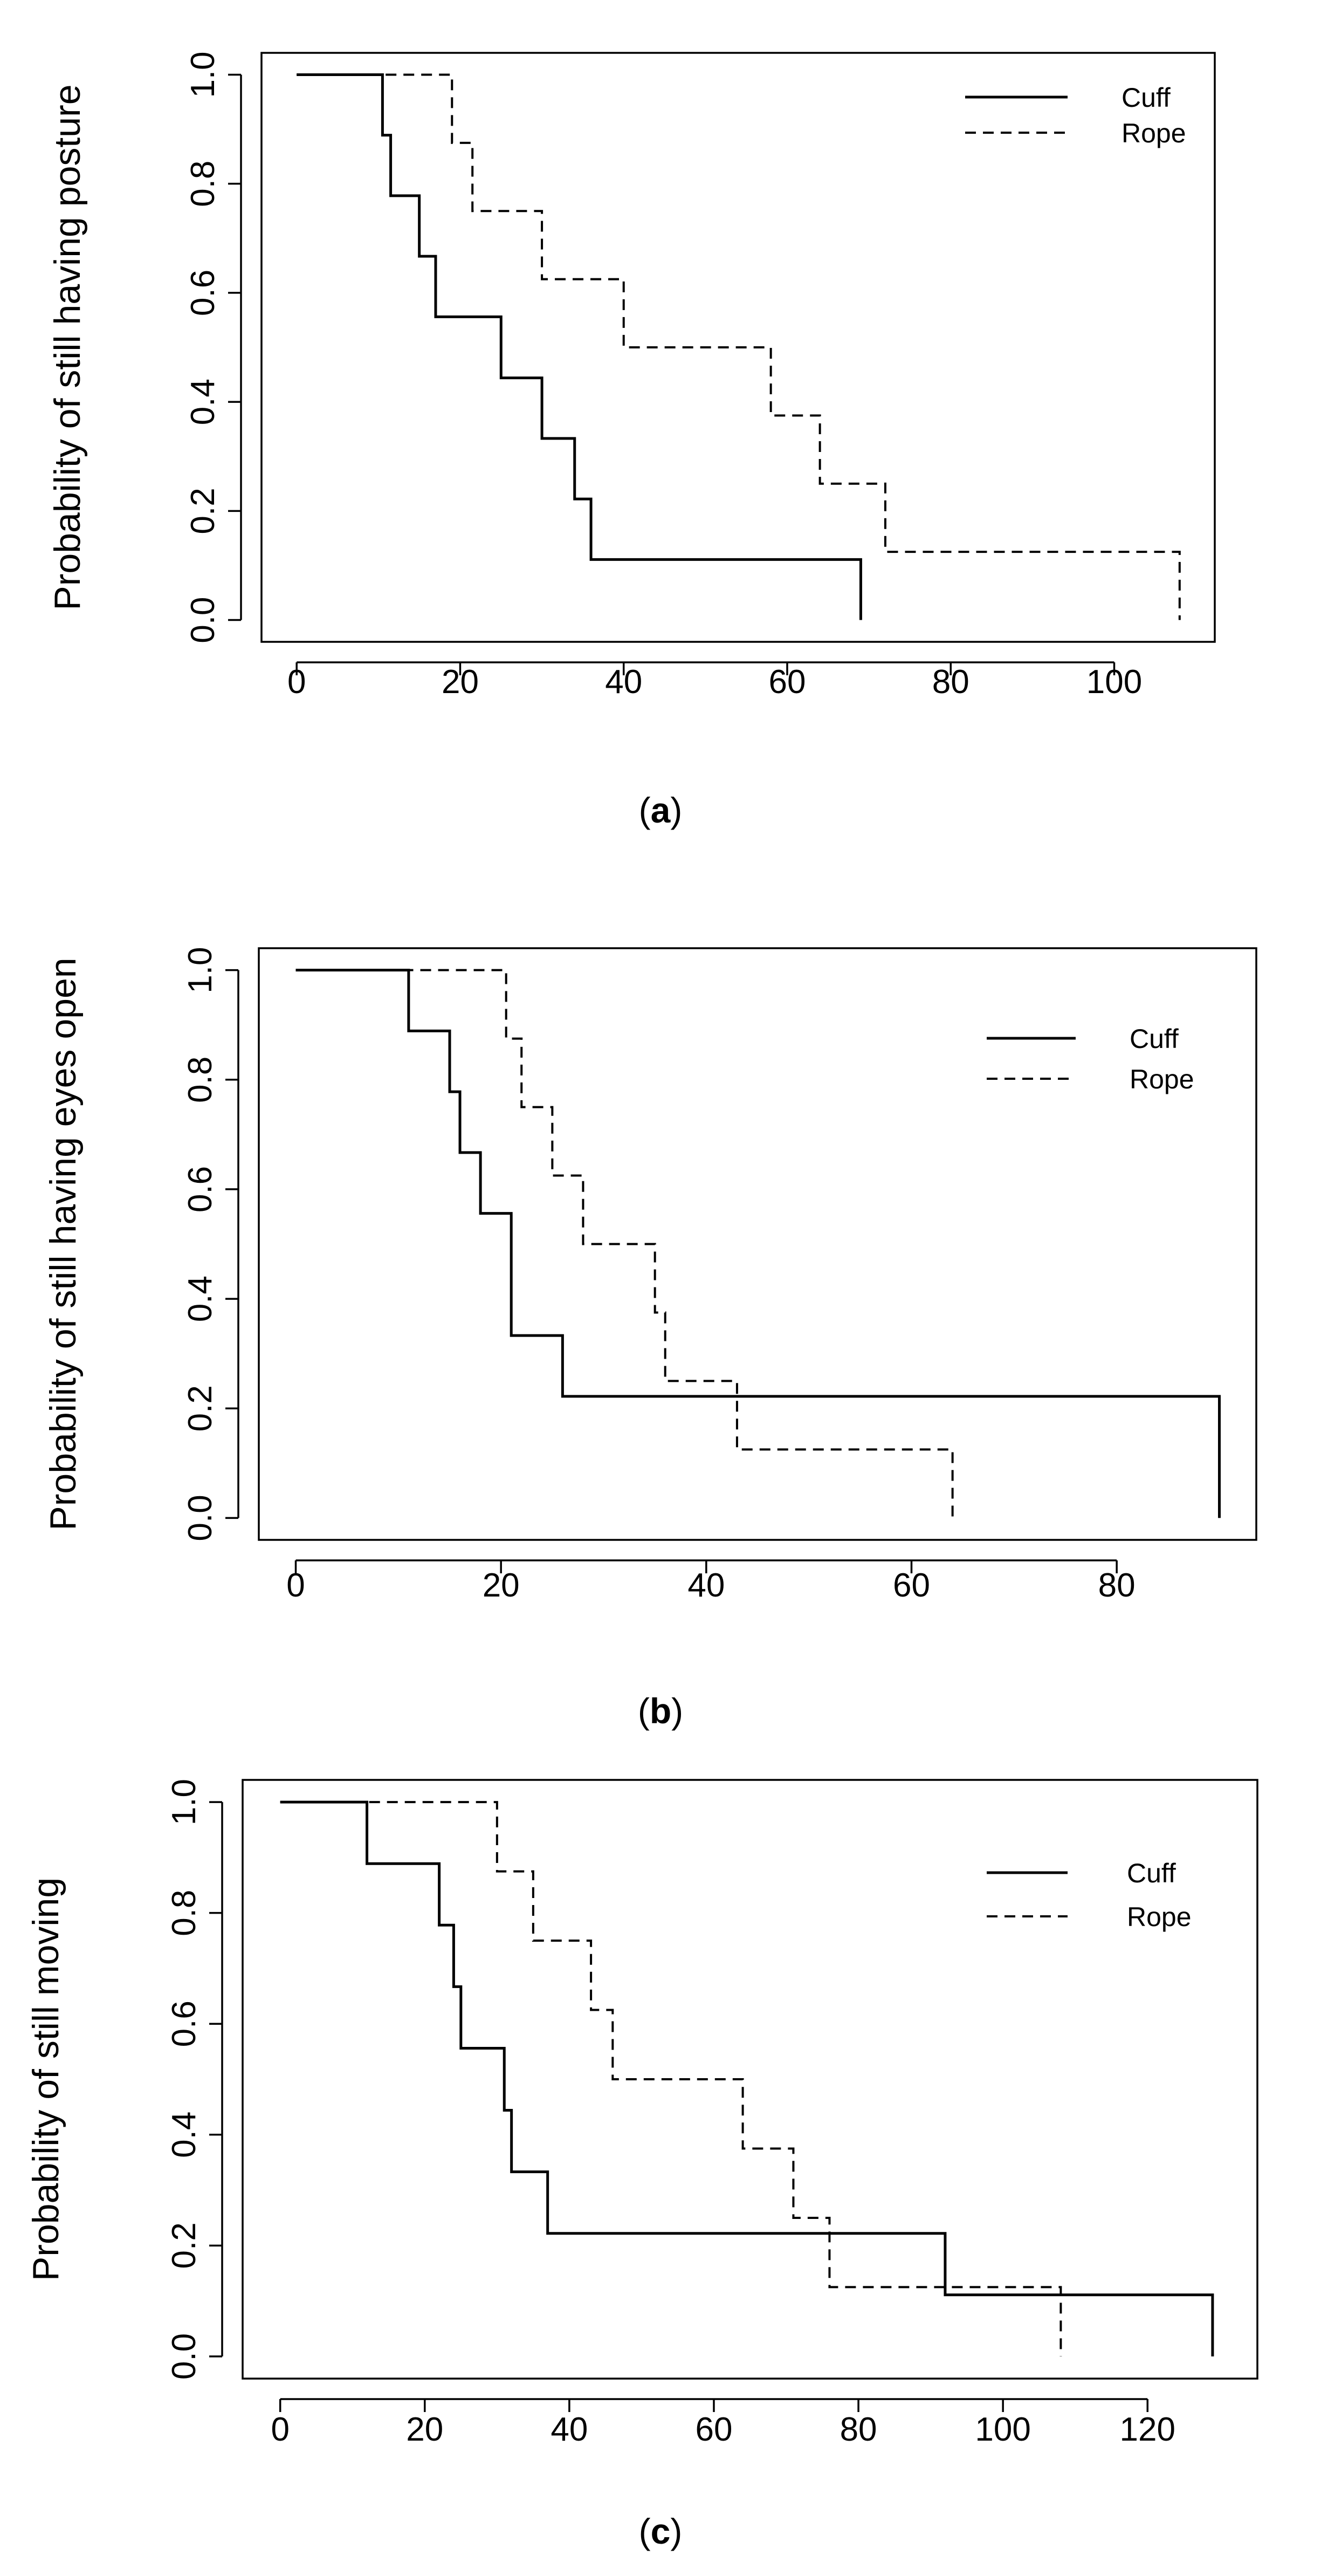 Image resolution: width=1321 pixels, height=2576 pixels. I want to click on panel-caption: (b), so click(660, 1711).